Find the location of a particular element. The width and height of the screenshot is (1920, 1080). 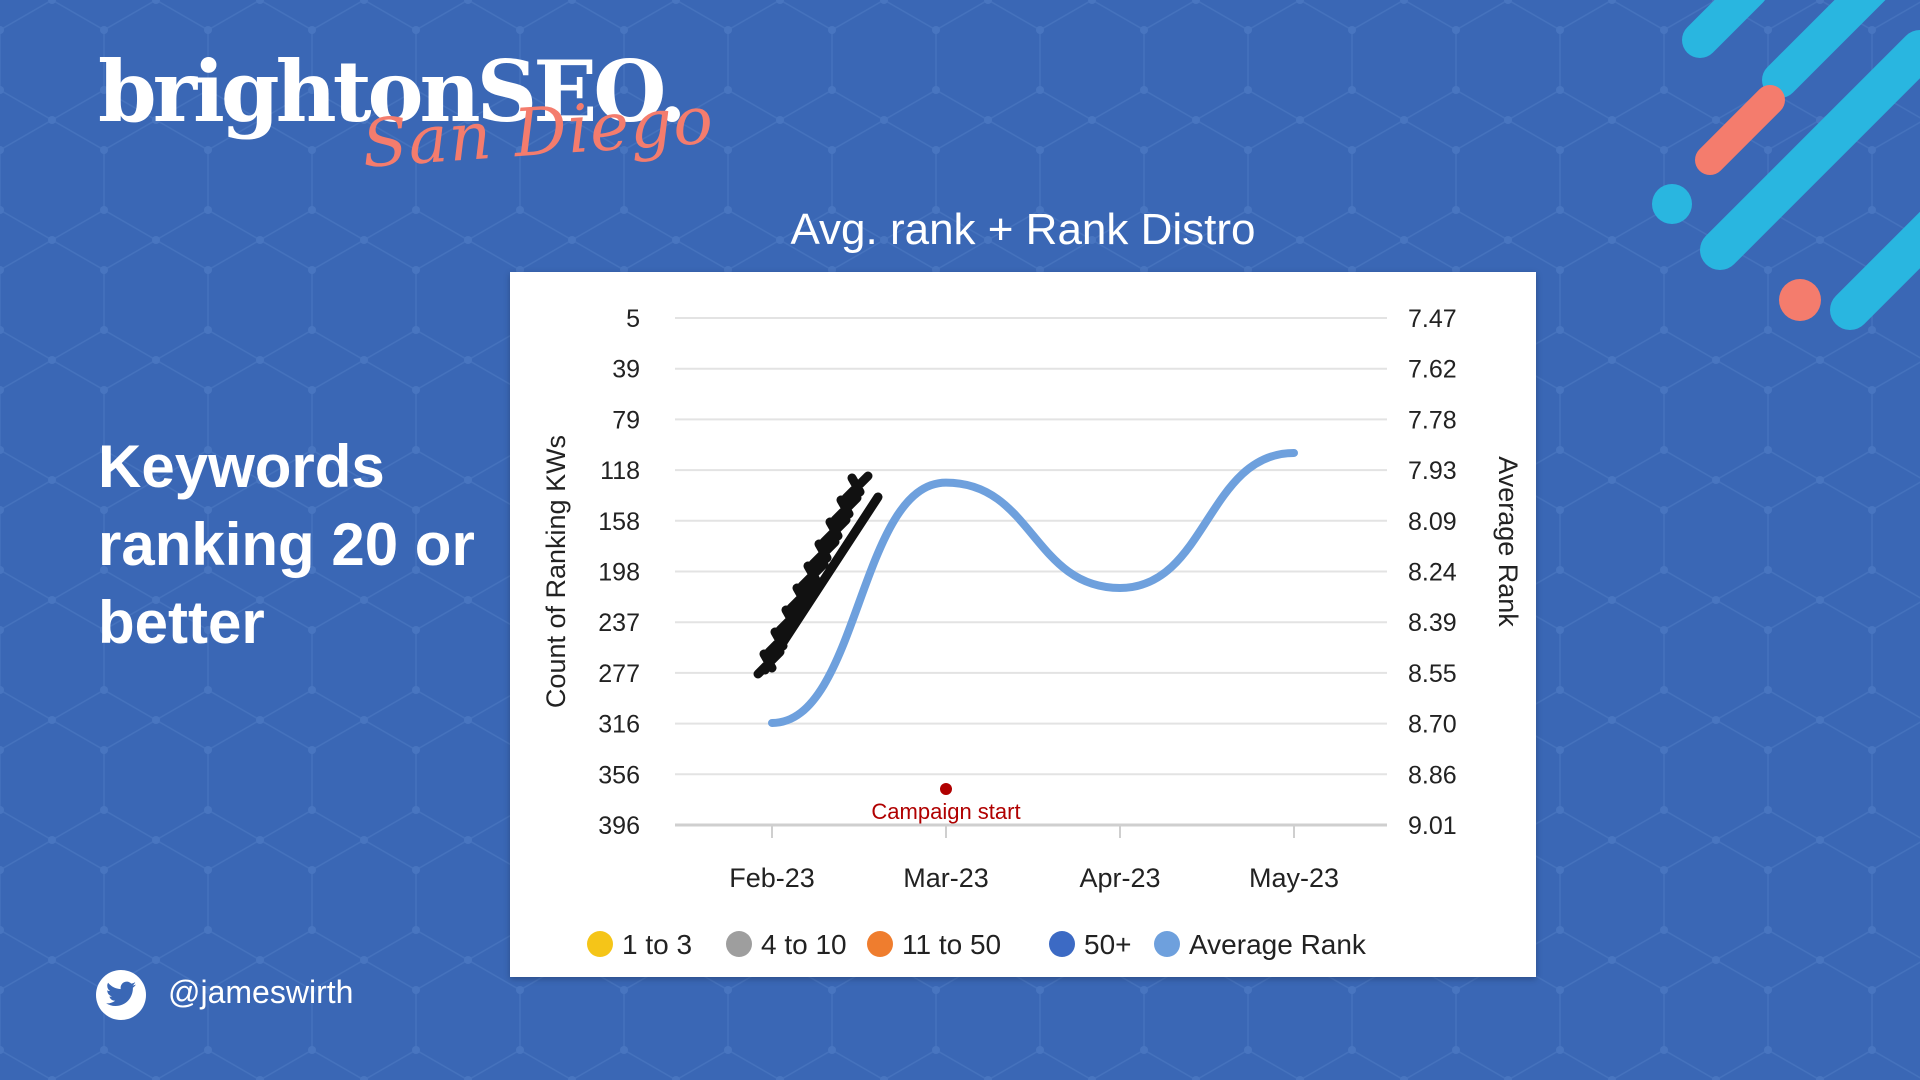

scribble-mark is located at coordinates (818, 575).